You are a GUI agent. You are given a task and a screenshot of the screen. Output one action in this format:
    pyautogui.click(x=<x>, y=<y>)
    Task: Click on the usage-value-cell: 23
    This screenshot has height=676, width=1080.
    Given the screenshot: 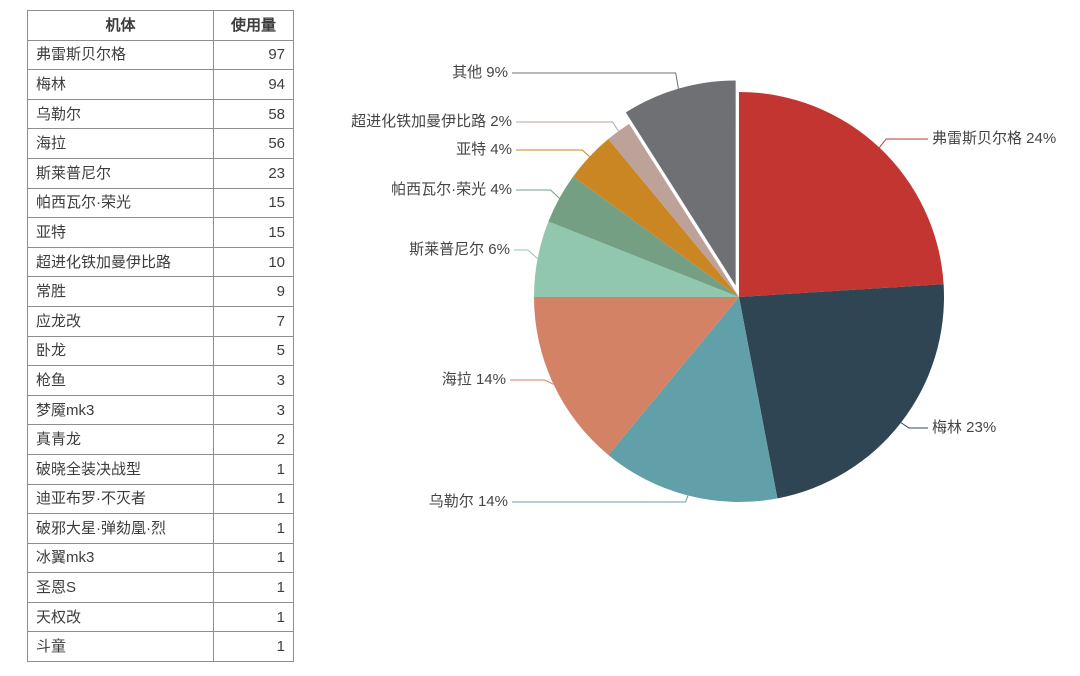 What is the action you would take?
    pyautogui.click(x=253, y=173)
    